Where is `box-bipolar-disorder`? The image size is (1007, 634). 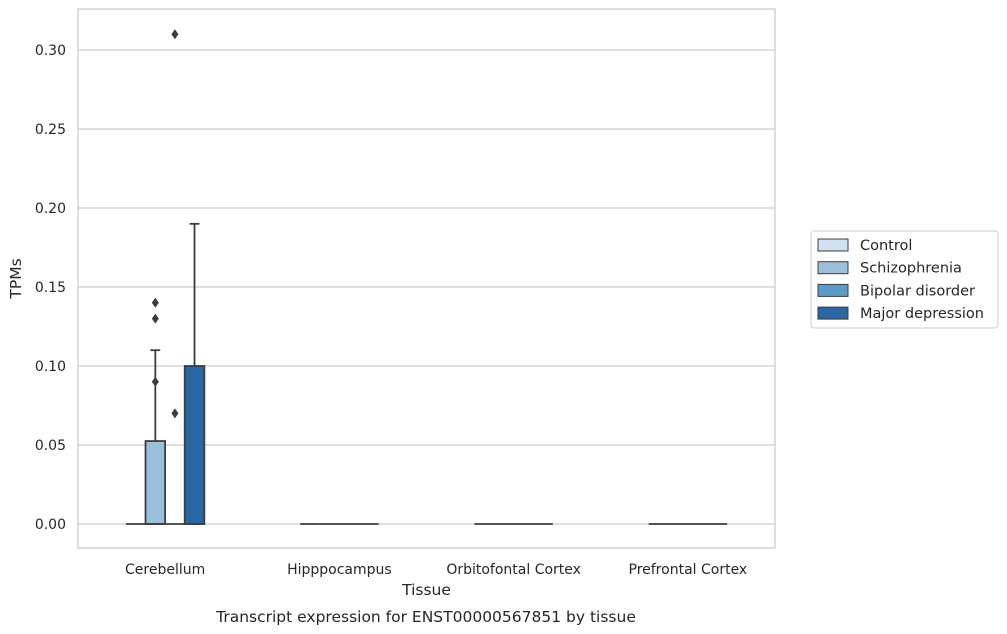
box-bipolar-disorder is located at coordinates (175, 277).